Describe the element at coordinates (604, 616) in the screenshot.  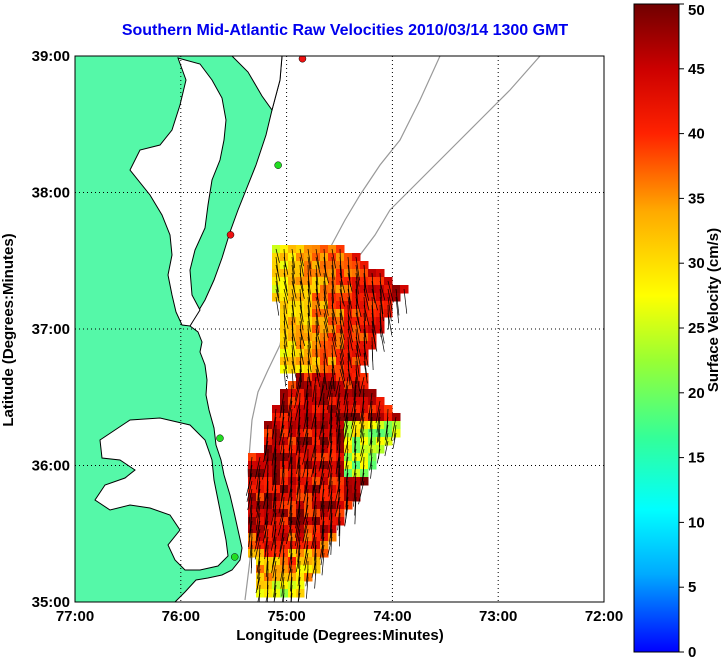
I see `x-tick-label: 72:00` at that location.